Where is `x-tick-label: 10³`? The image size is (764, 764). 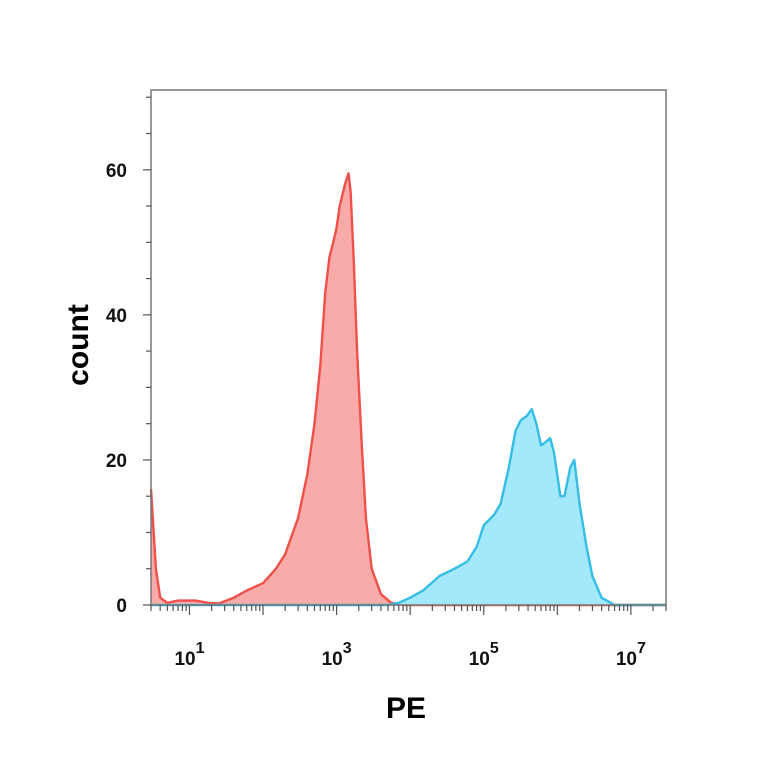
x-tick-label: 10³ is located at coordinates (337, 655).